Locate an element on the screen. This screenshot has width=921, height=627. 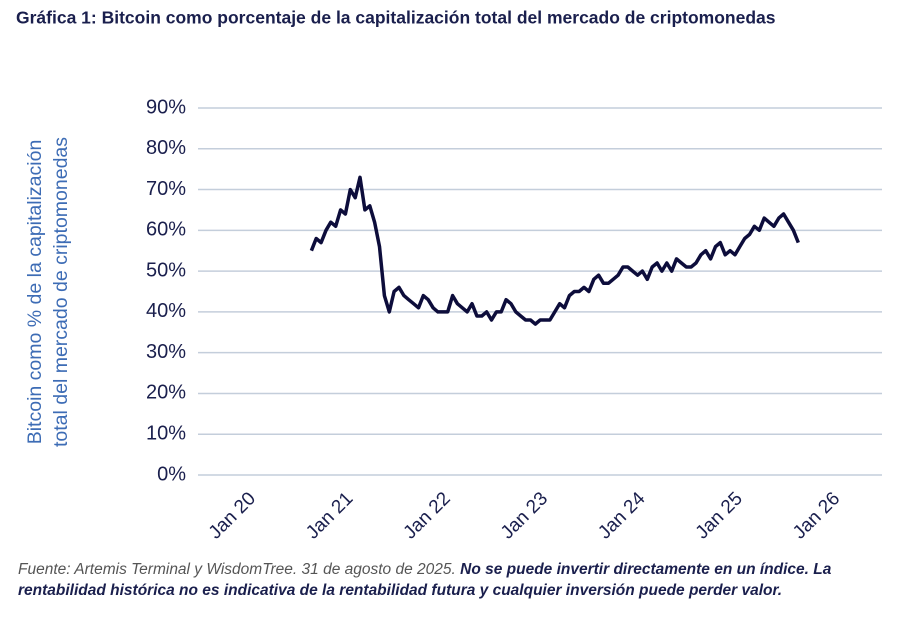
x-tick-label: Jan 25 is located at coordinates (719, 515).